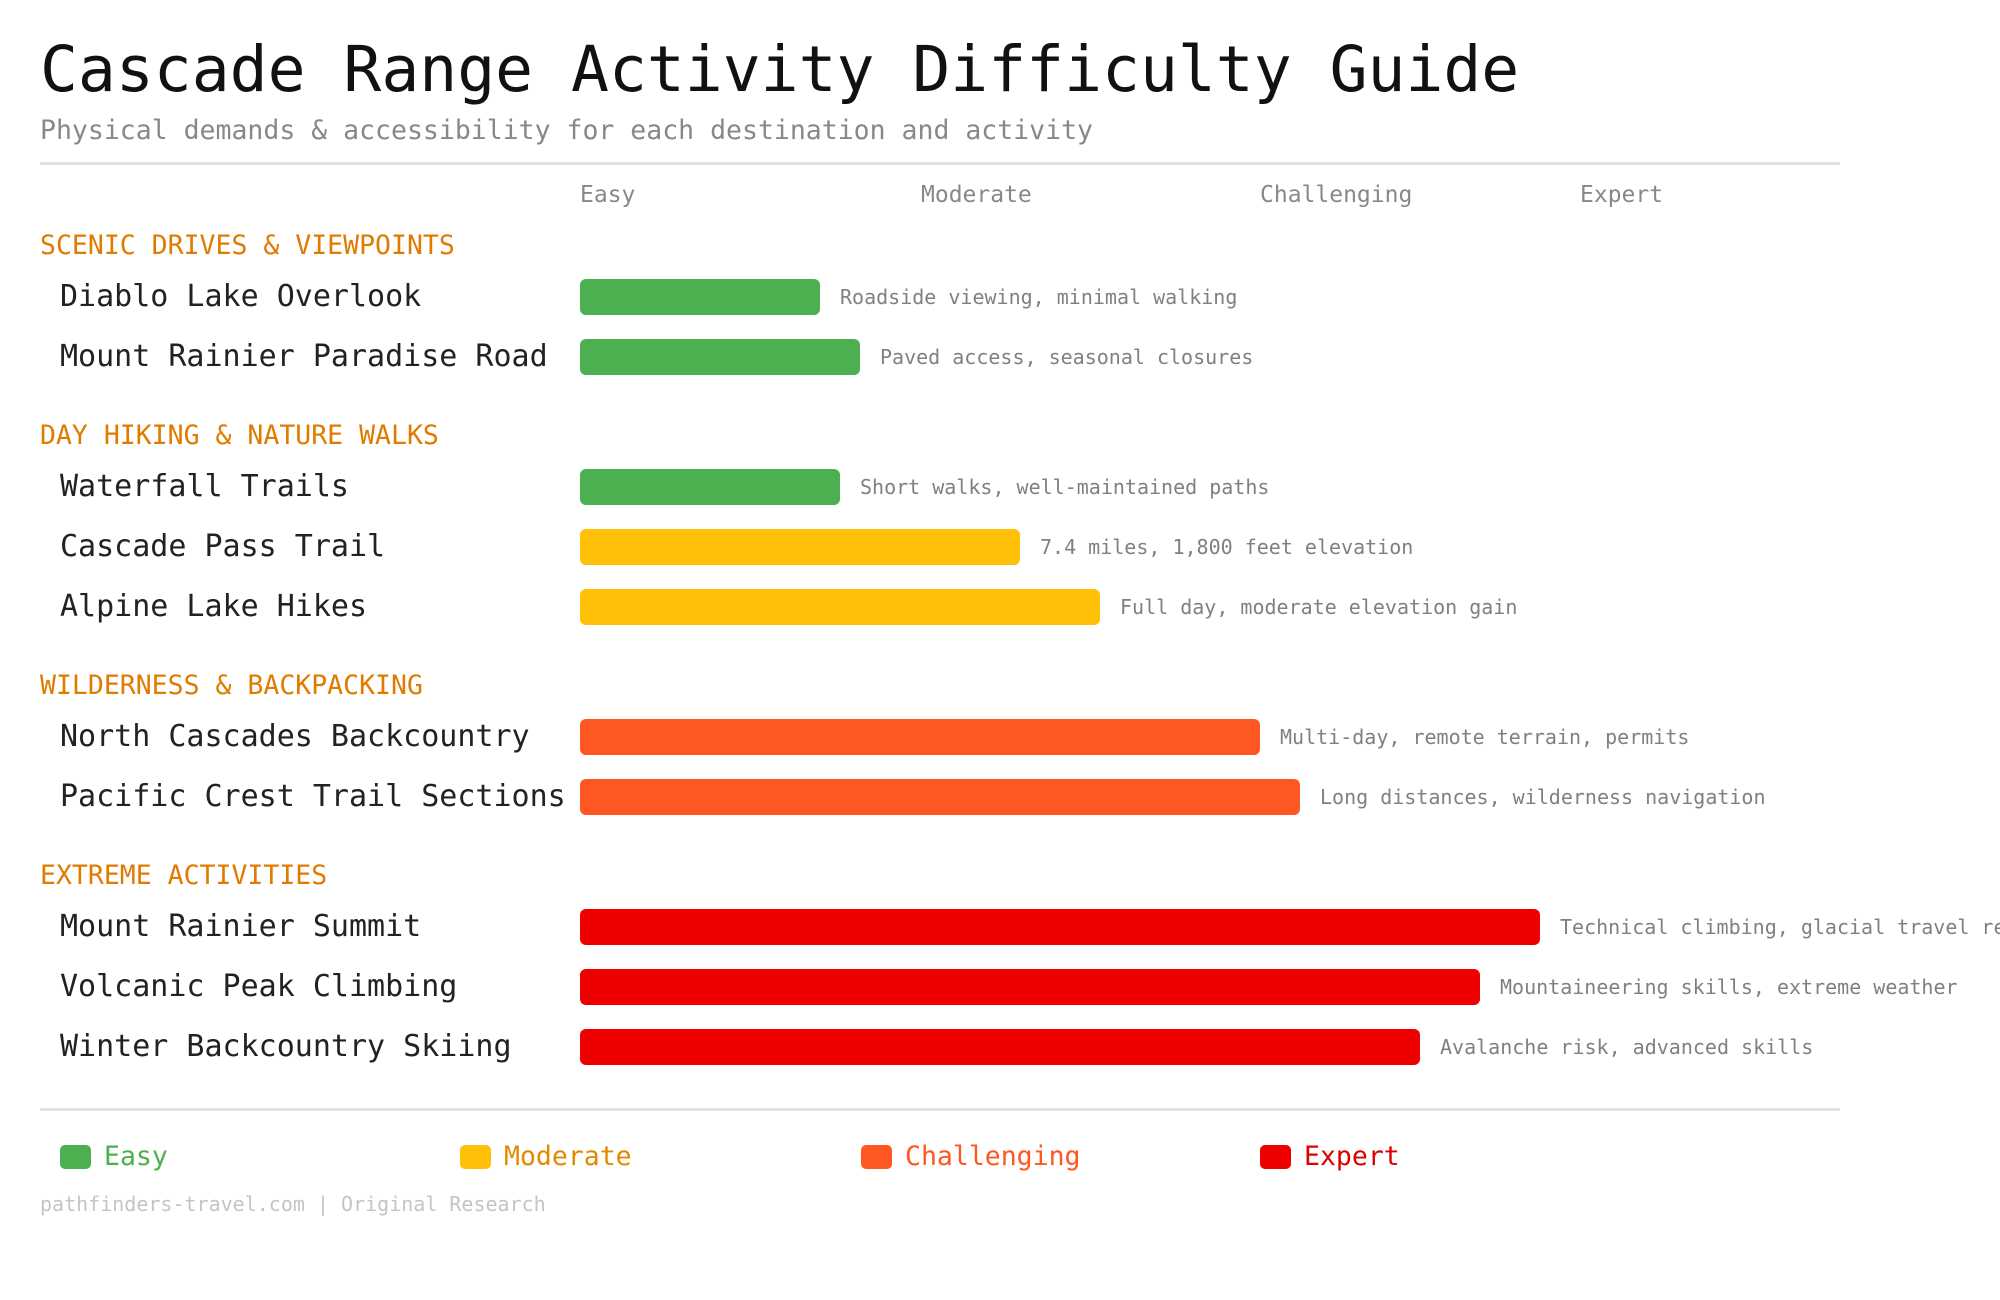 The width and height of the screenshot is (2000, 1300). I want to click on legend-label: Easy, so click(136, 1156).